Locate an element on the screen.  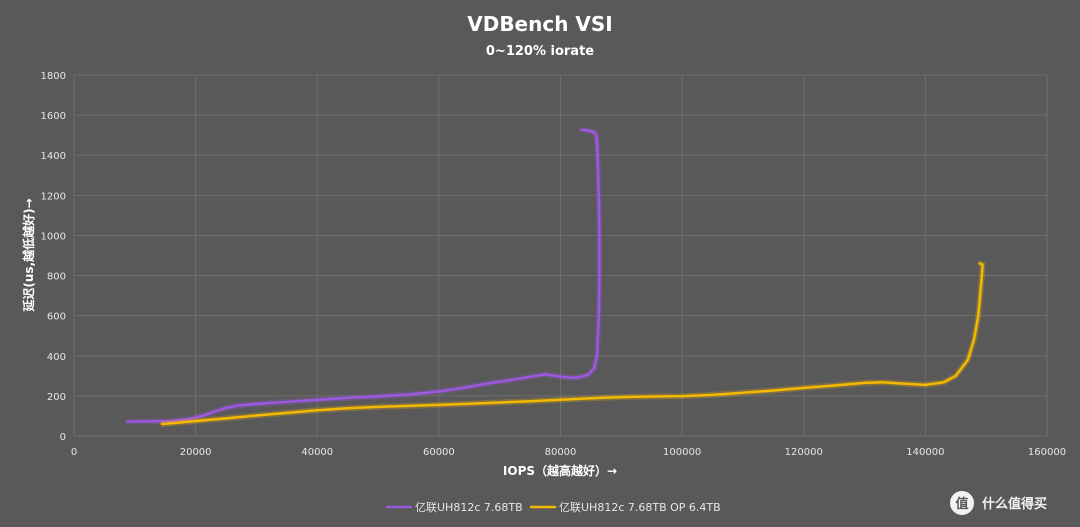
y-tick-label: 1000 is located at coordinates (53, 236).